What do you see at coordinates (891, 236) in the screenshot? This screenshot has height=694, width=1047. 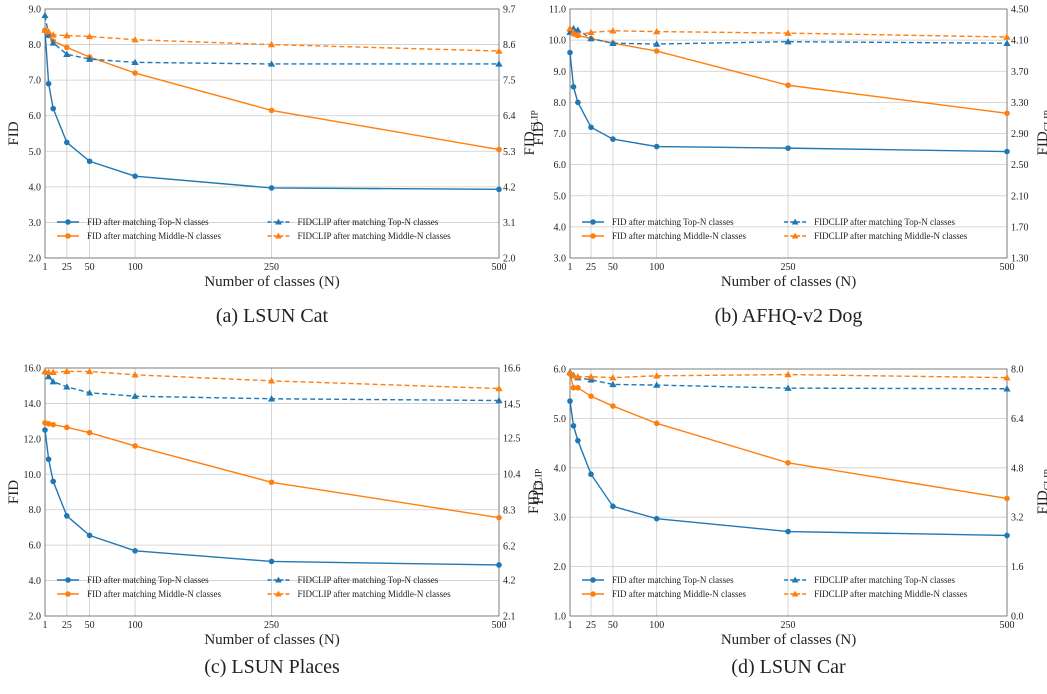 I see `legend-label: FIDCLIP after matching Middle-N classes` at bounding box center [891, 236].